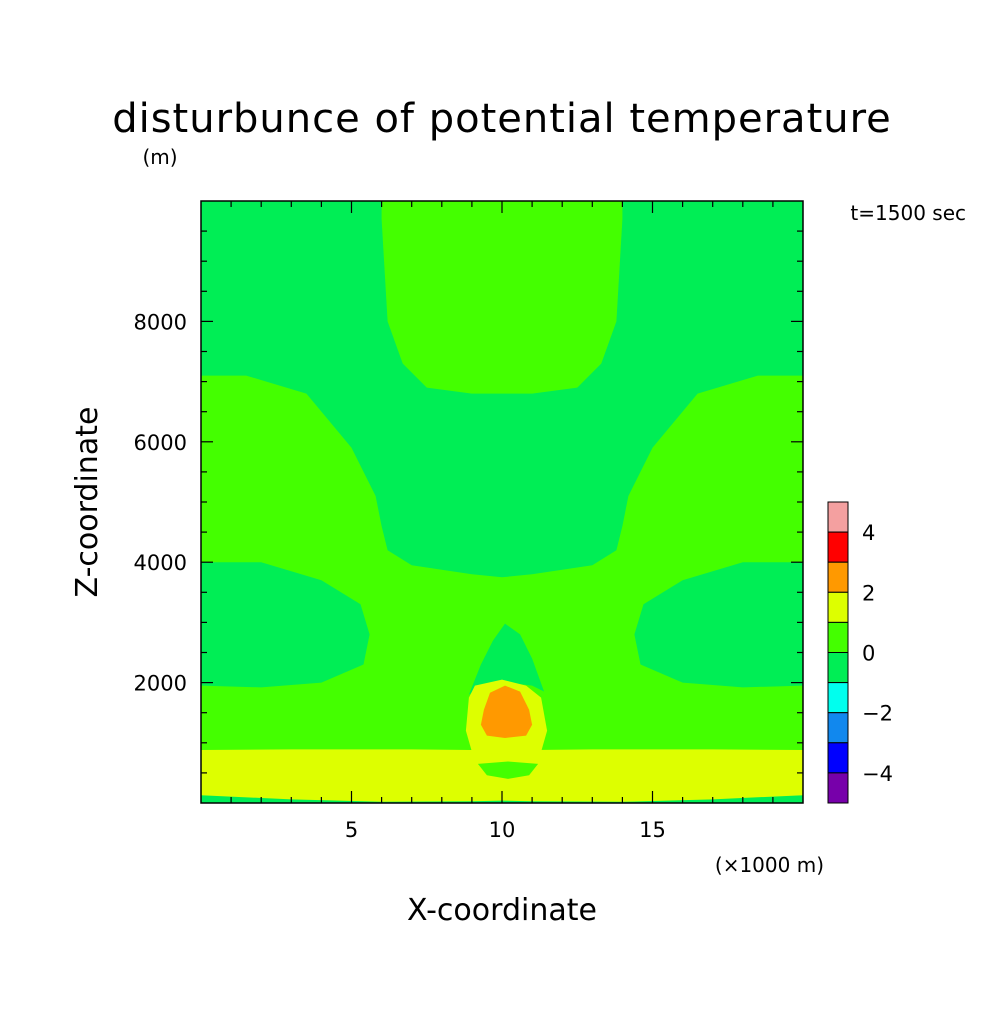 This screenshot has height=1009, width=1004. Describe the element at coordinates (160, 322) in the screenshot. I see `y-tick-label: 8000` at that location.